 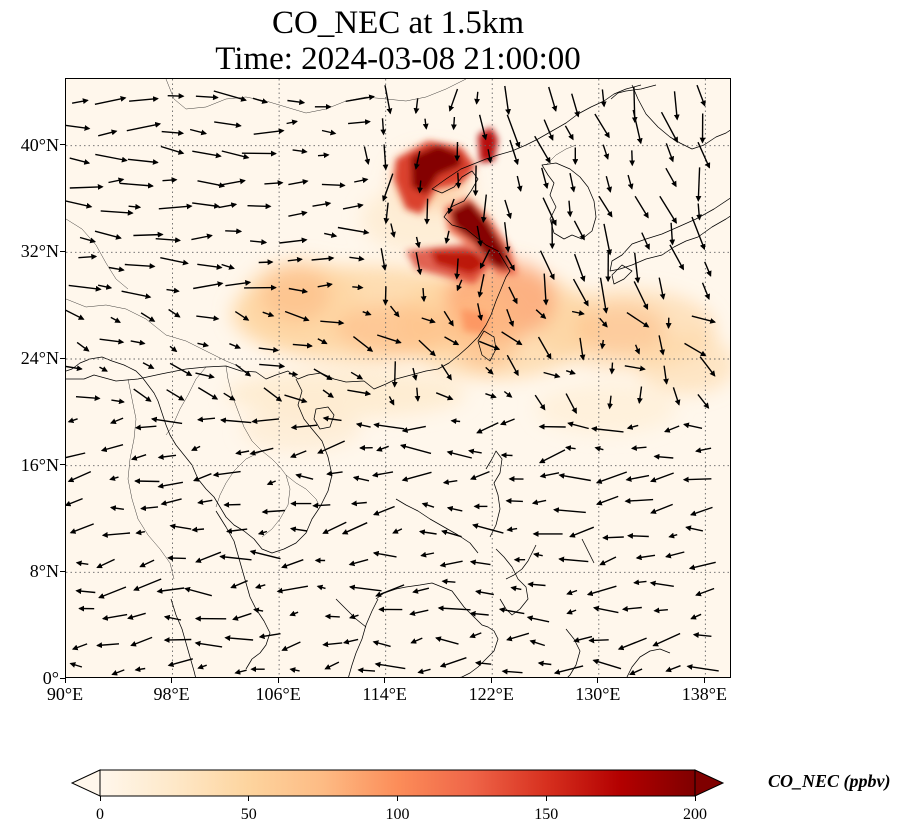 I want to click on chart-title: CO_NEC at 1.5km, so click(x=398, y=23).